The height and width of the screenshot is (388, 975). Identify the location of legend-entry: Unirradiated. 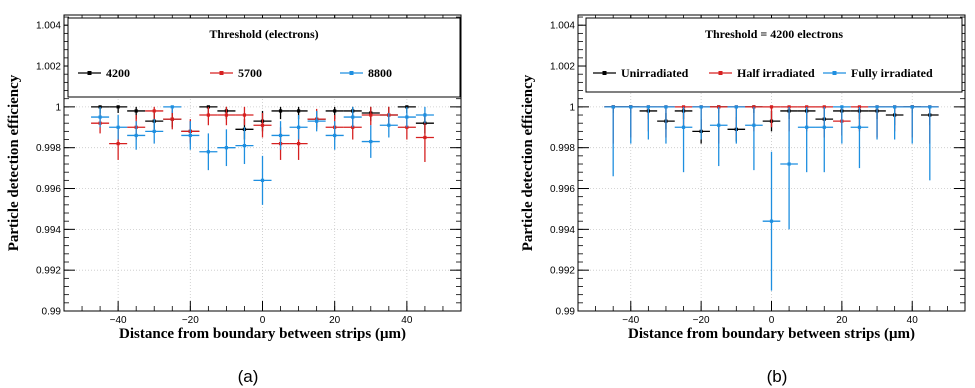
(655, 73).